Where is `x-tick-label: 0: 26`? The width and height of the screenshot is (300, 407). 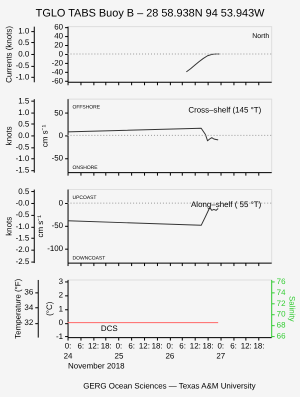
x-tick-label: 0: 26 is located at coordinates (170, 351).